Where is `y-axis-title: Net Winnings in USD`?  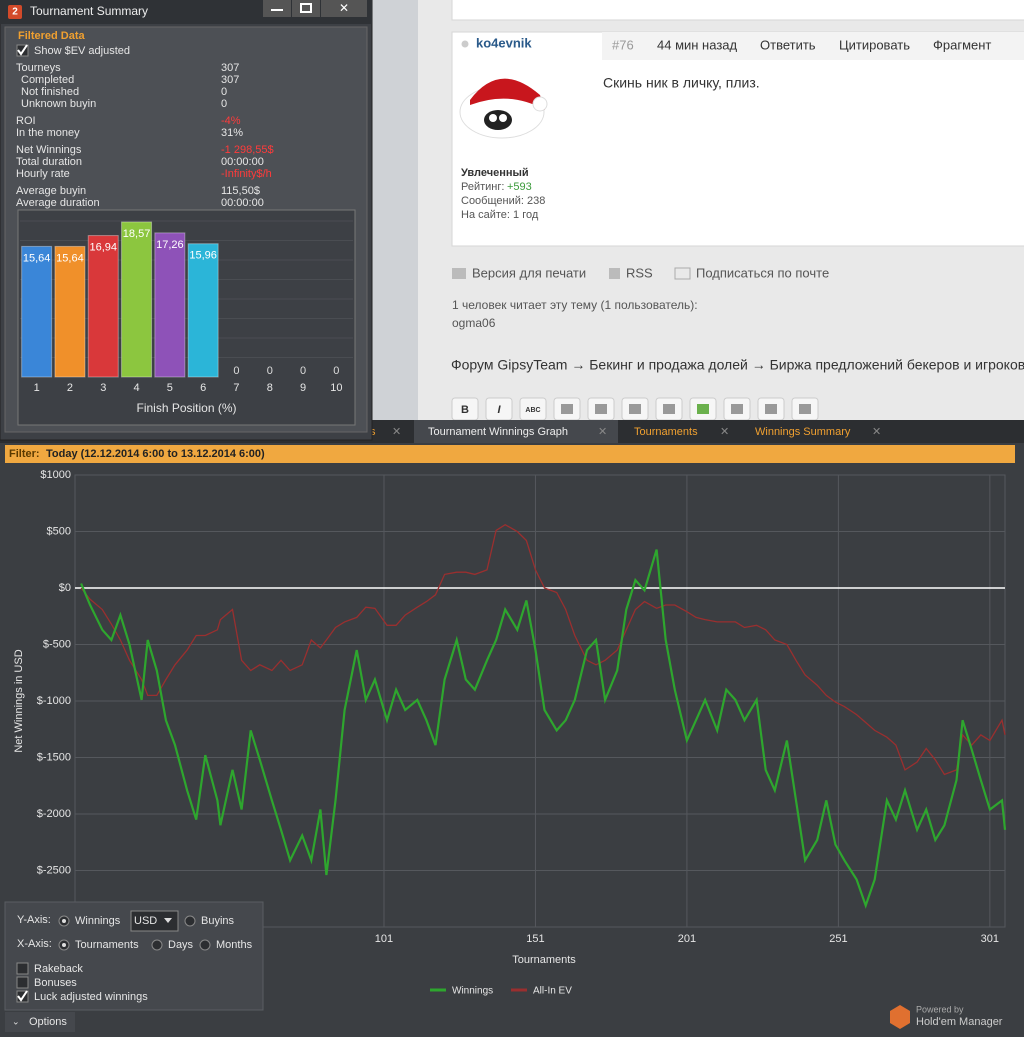 y-axis-title: Net Winnings in USD is located at coordinates (19, 700).